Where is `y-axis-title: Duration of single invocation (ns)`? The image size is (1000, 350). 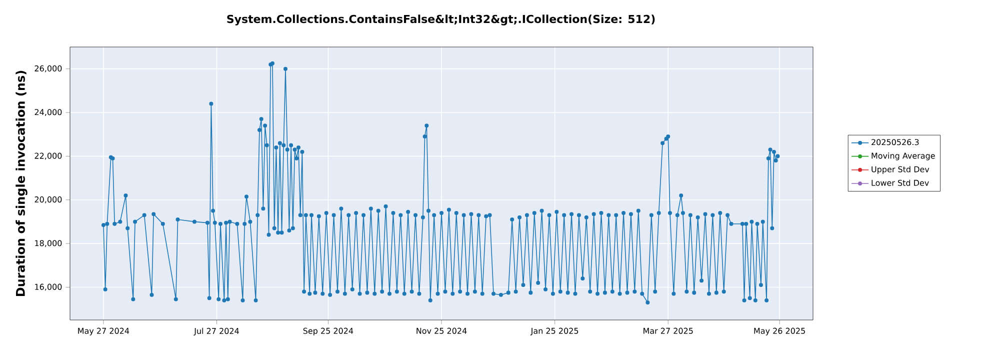 y-axis-title: Duration of single invocation (ns) is located at coordinates (22, 183).